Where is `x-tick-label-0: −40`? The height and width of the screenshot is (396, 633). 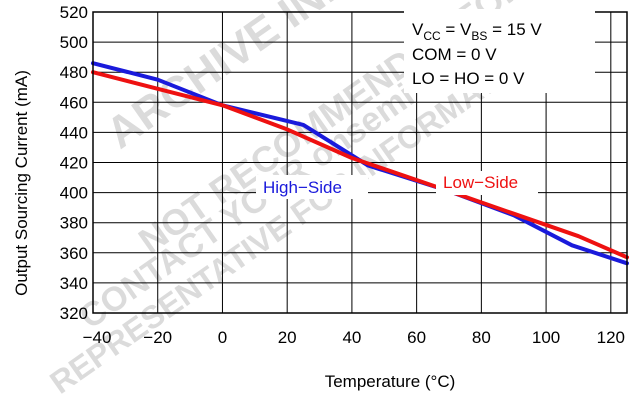 x-tick-label-0: −40 is located at coordinates (97, 337).